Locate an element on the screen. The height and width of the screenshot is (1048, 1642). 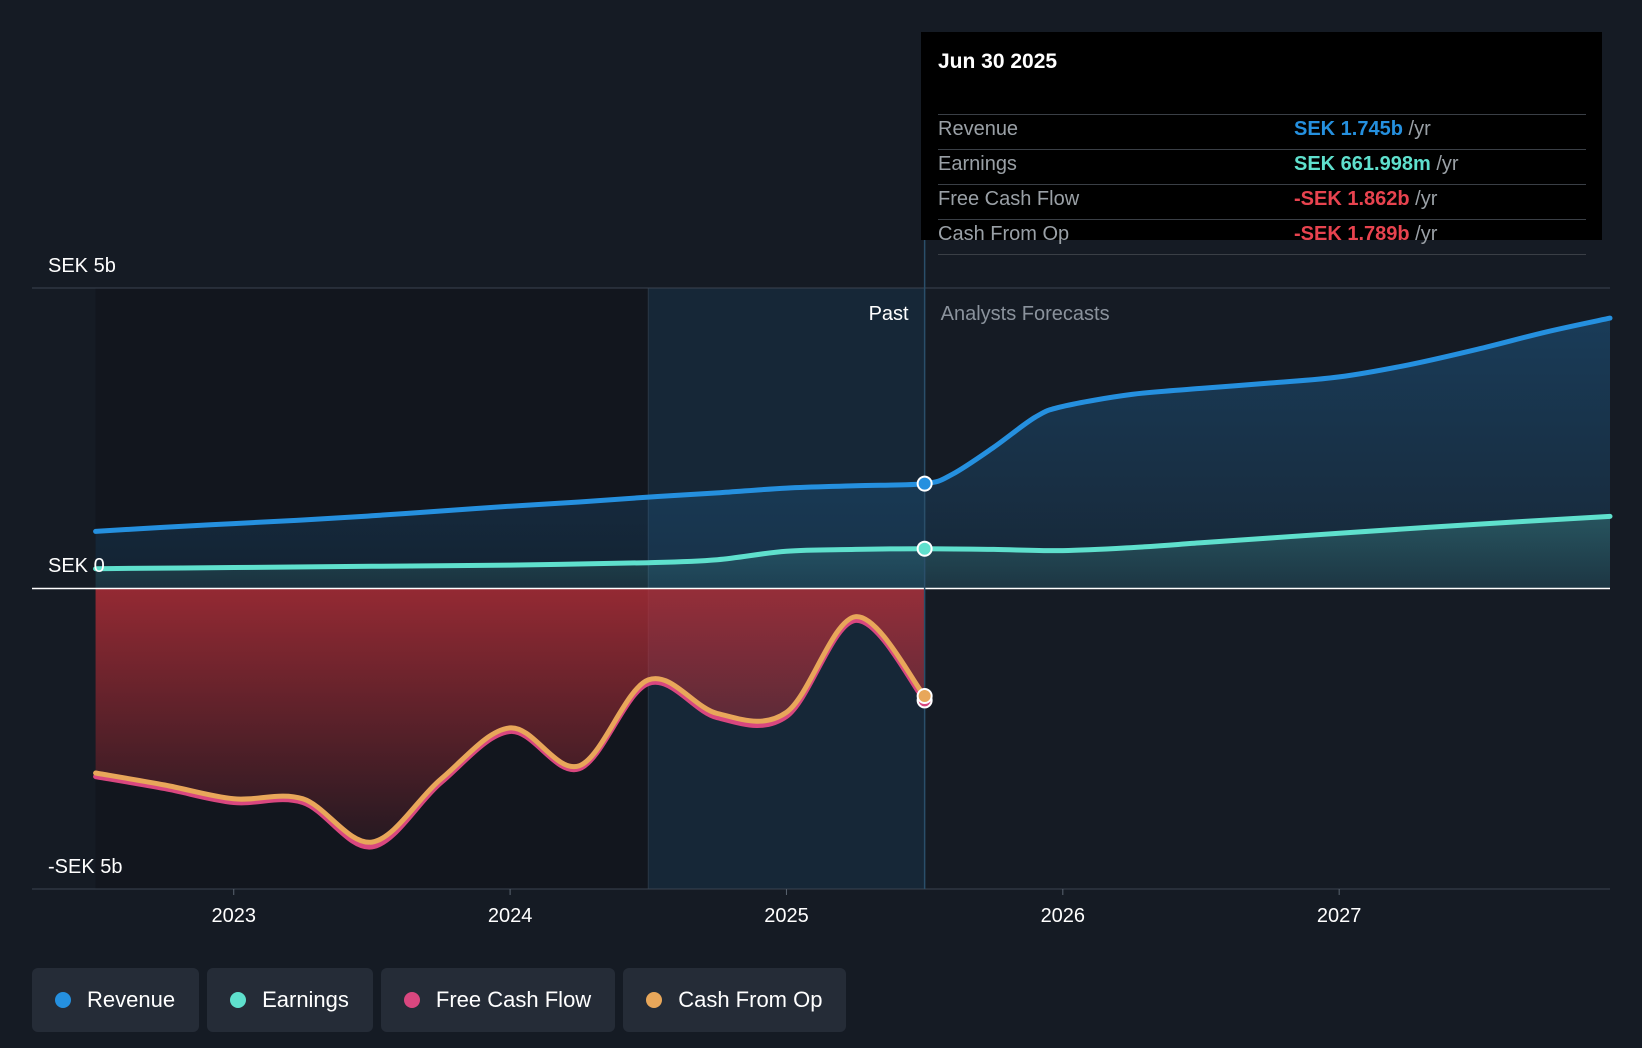
y-tick-label: SEK 5b is located at coordinates (82, 266).